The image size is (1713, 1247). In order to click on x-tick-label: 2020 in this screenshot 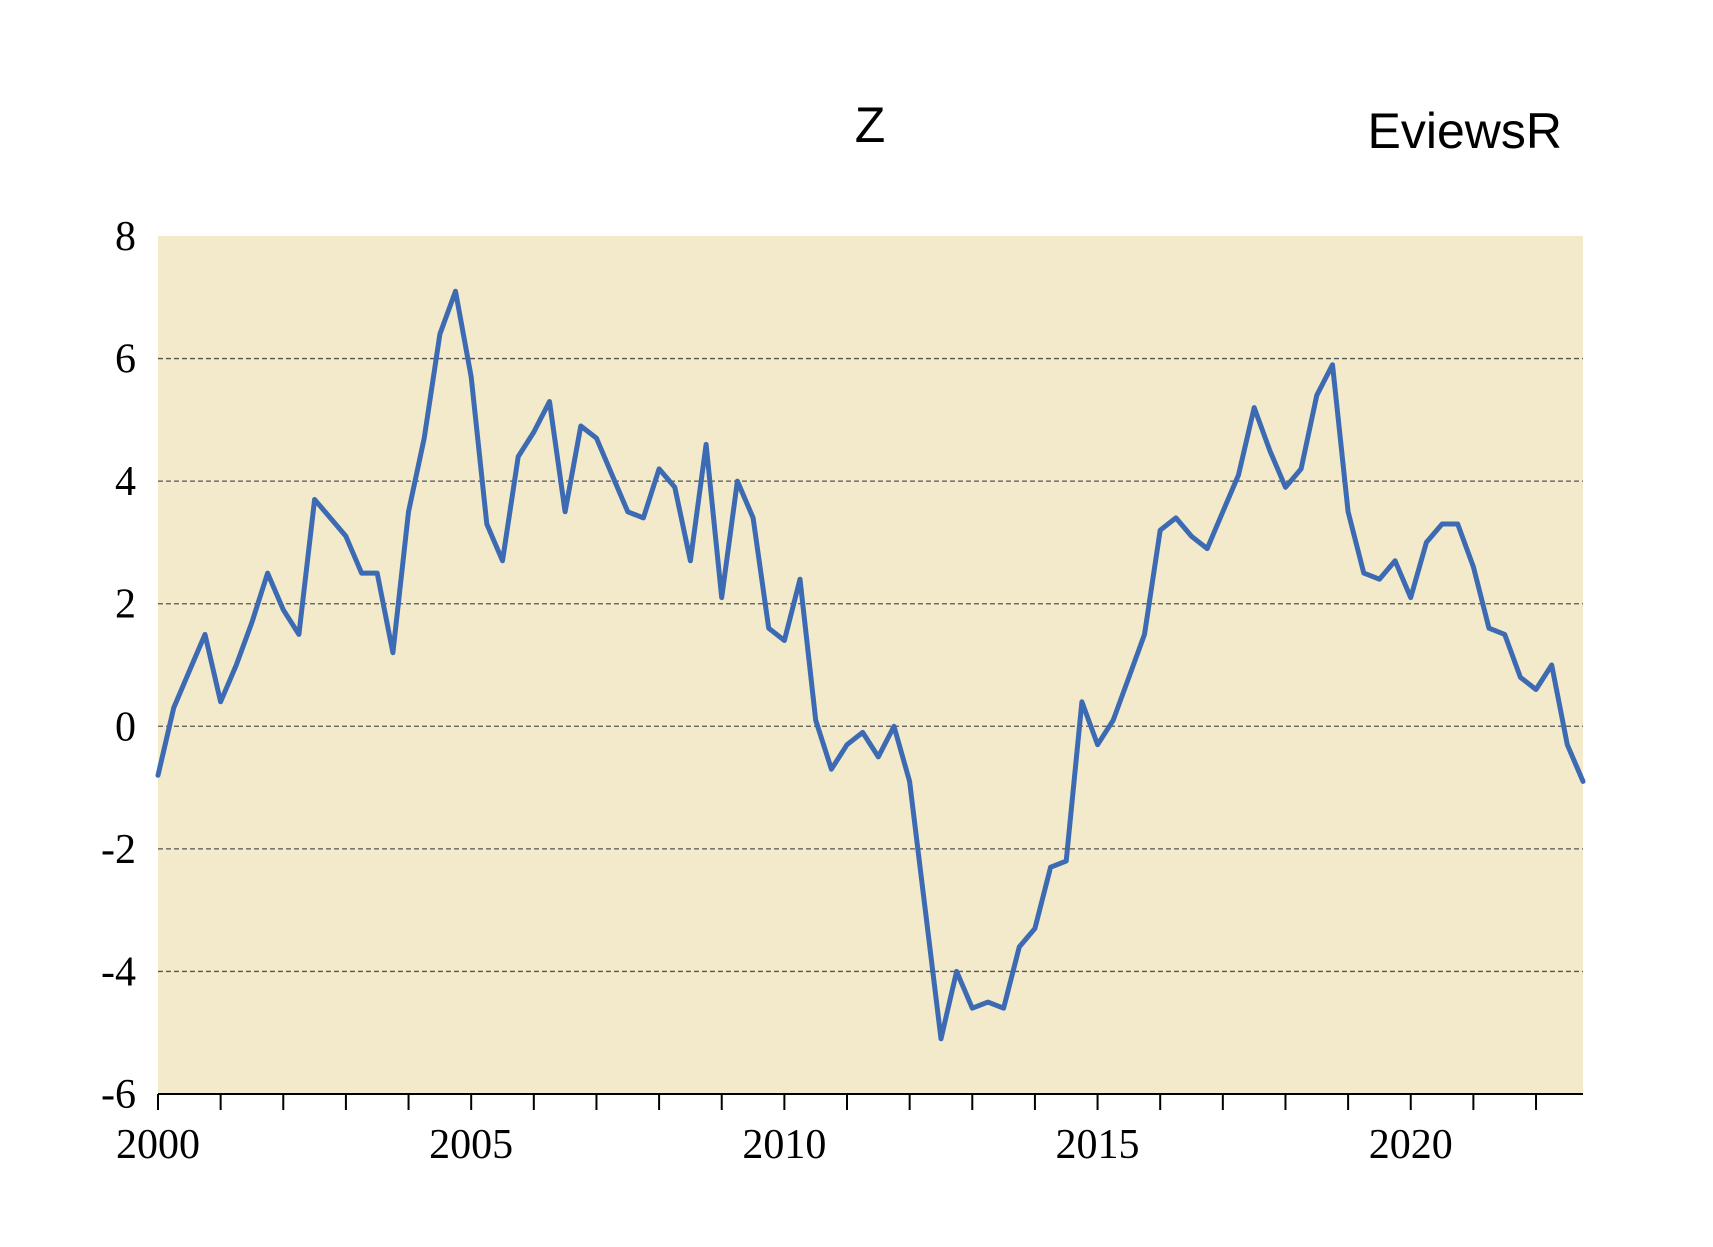, I will do `click(1411, 1145)`.